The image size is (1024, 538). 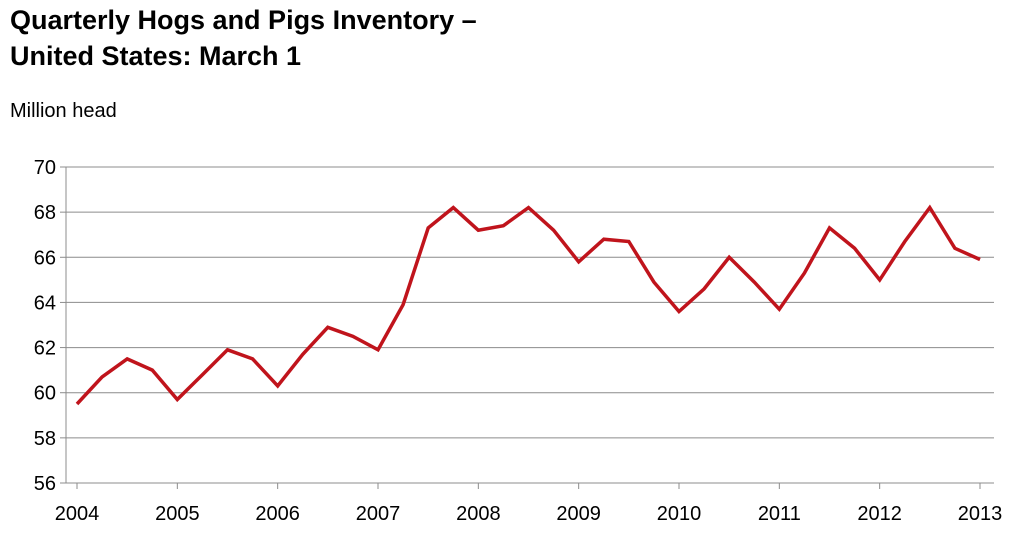 I want to click on x-tick-label-2013: 2013, so click(x=980, y=514).